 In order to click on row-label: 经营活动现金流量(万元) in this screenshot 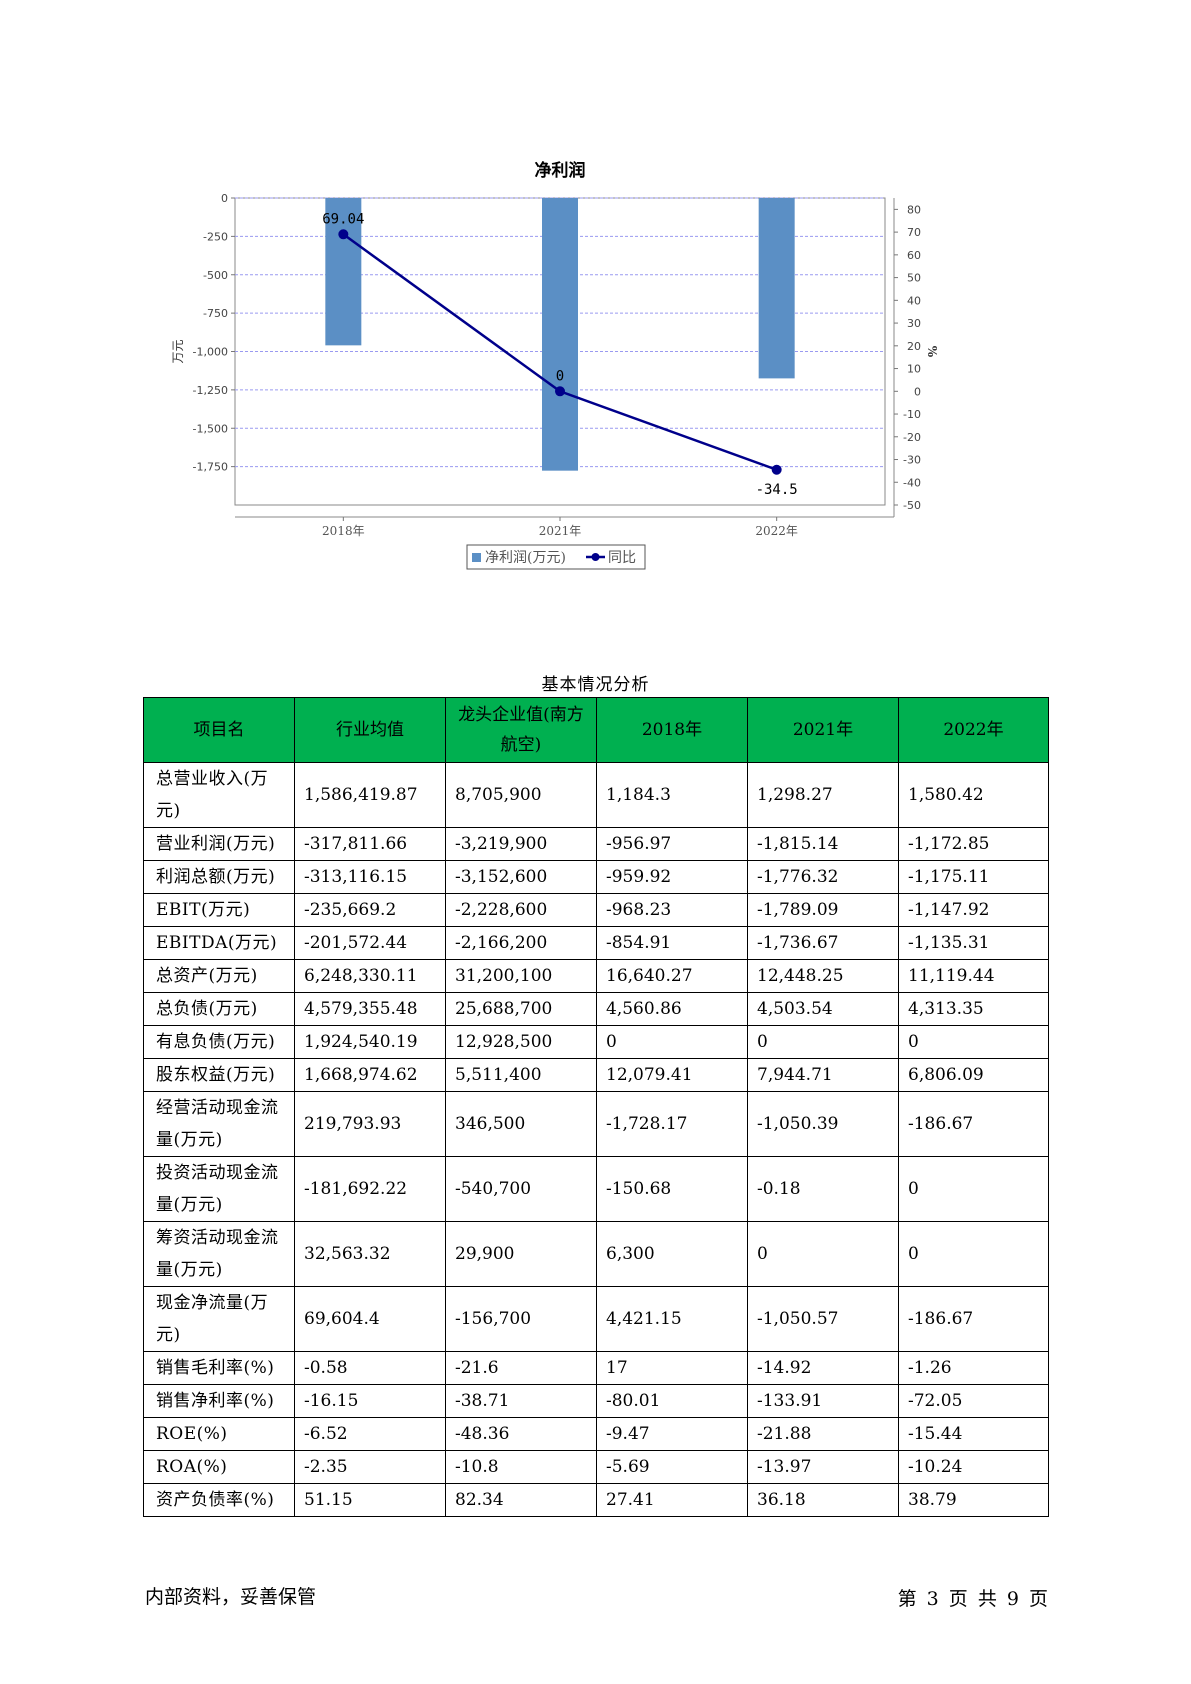, I will do `click(219, 1124)`.